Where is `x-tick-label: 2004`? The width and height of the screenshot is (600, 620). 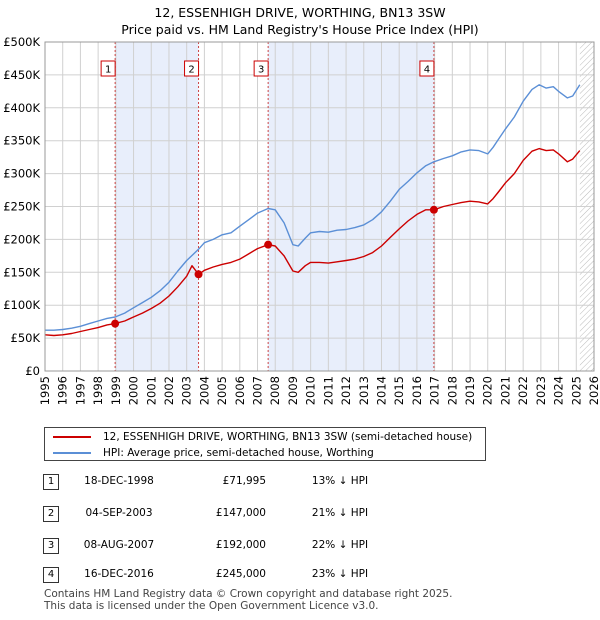 x-tick-label: 2004 is located at coordinates (204, 390).